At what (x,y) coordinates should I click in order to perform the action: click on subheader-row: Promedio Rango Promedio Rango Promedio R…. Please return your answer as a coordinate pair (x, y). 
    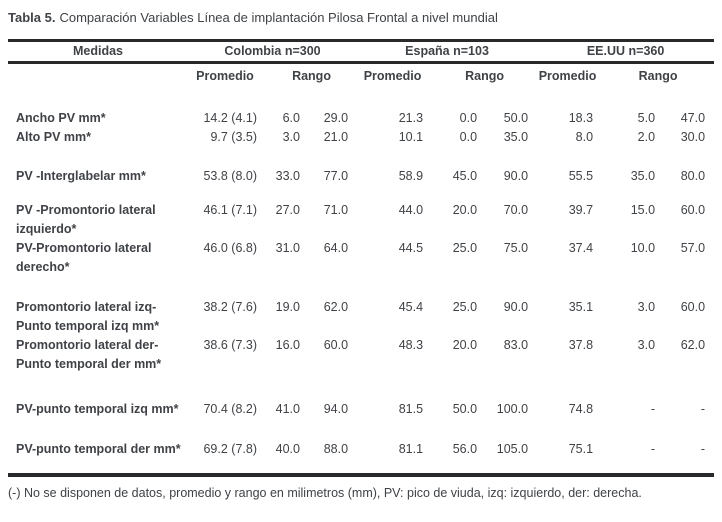
    Looking at the image, I should click on (361, 73).